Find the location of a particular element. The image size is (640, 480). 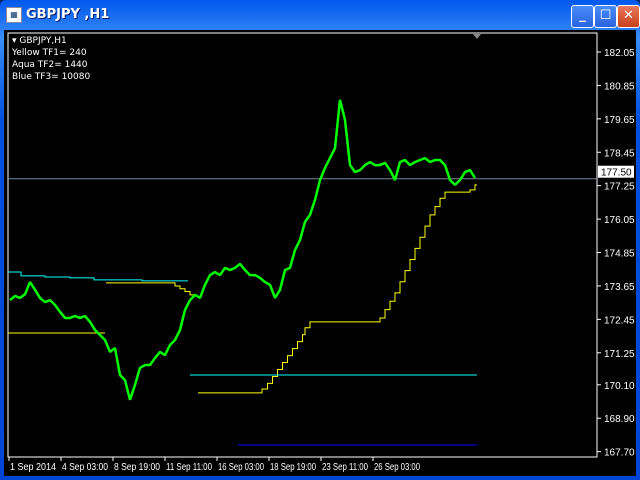

current-price-box is located at coordinates (616, 171).